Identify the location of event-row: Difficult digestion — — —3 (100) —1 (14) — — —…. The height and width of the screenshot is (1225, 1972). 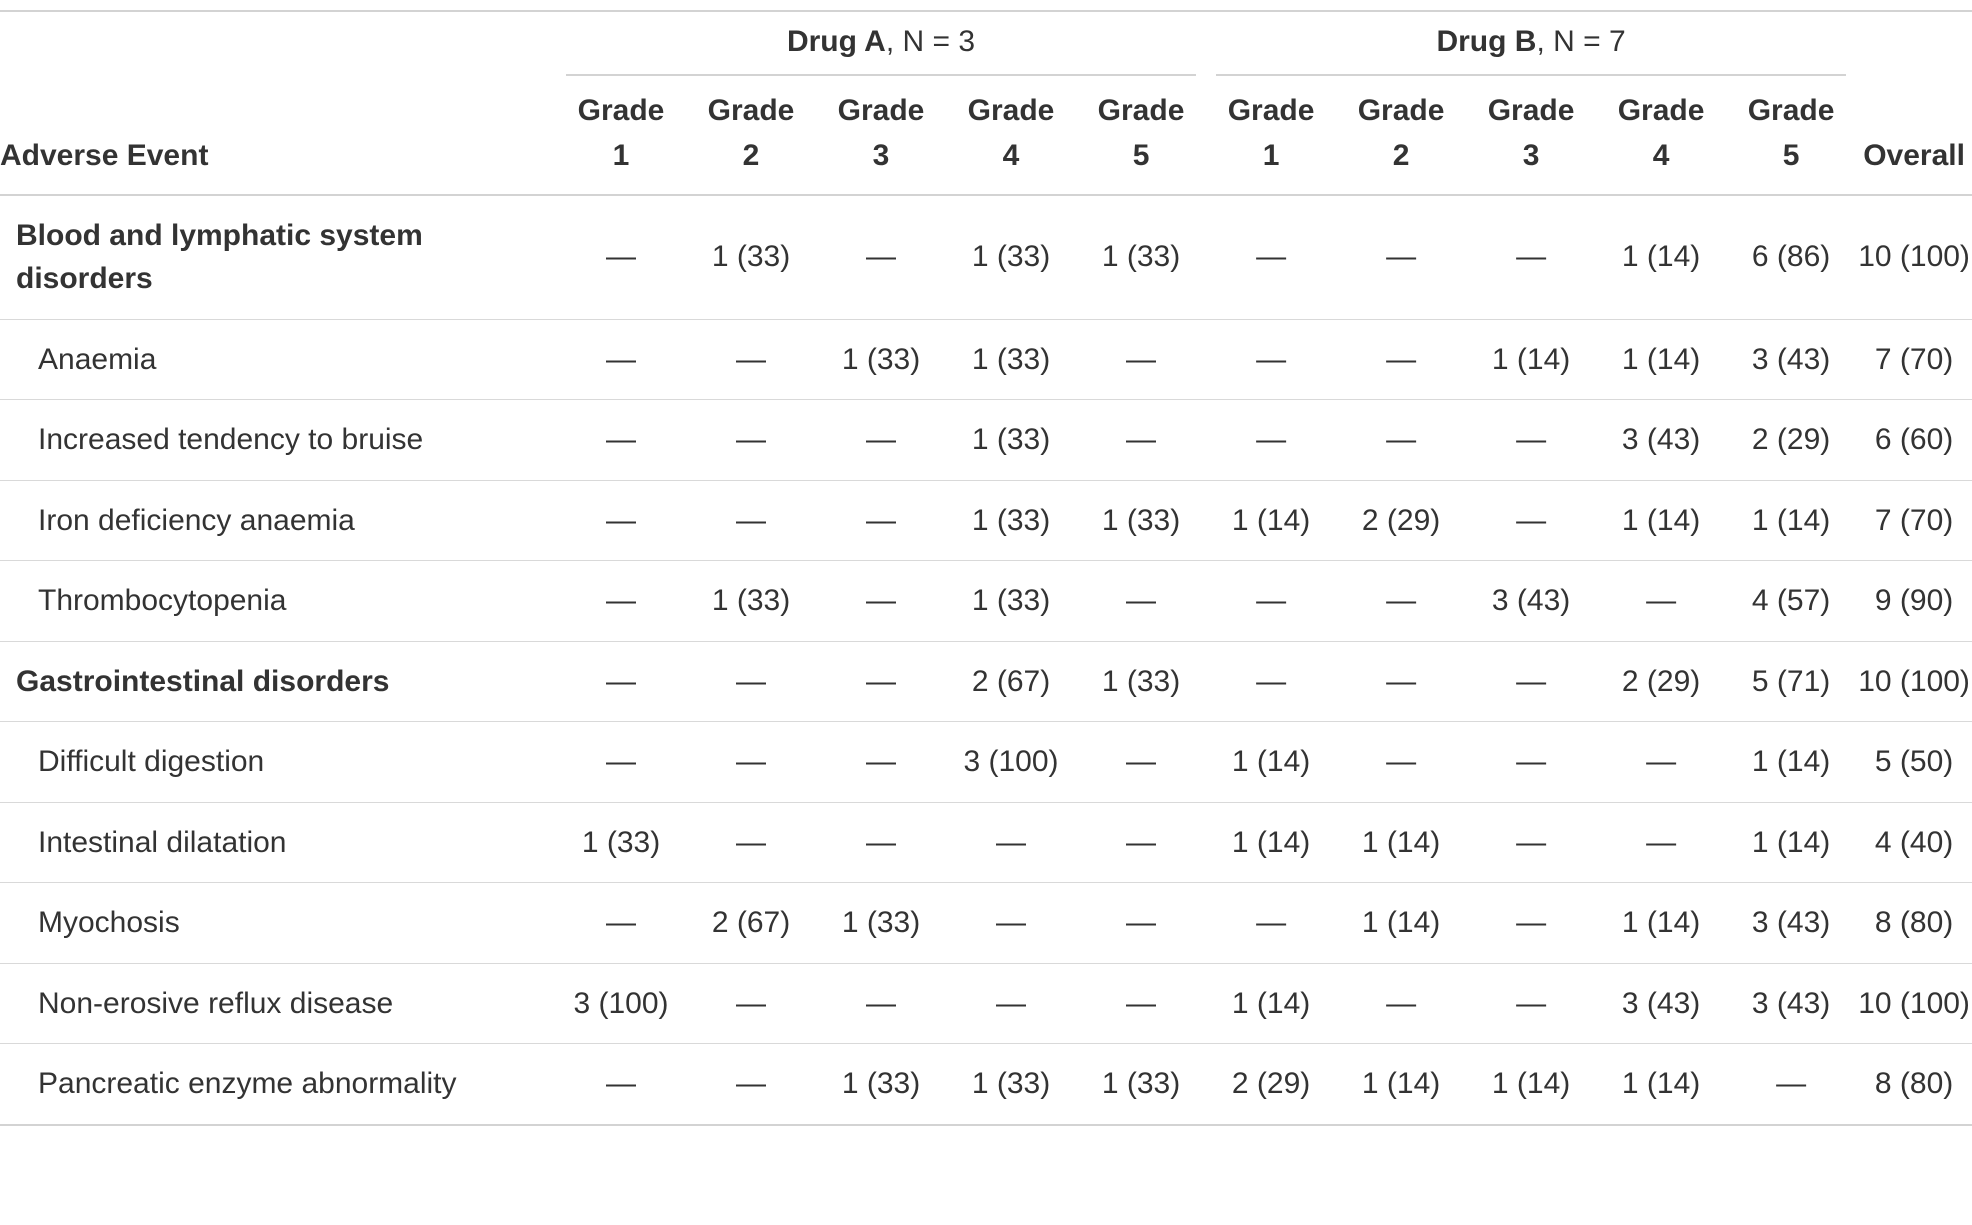
(986, 761).